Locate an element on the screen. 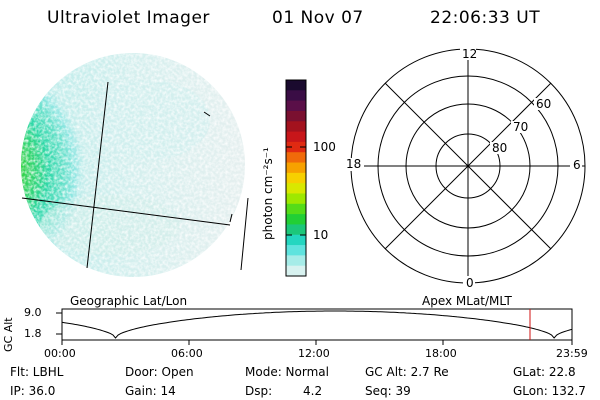 The height and width of the screenshot is (400, 600). info-glon: GLon: 132.7 is located at coordinates (549, 391).